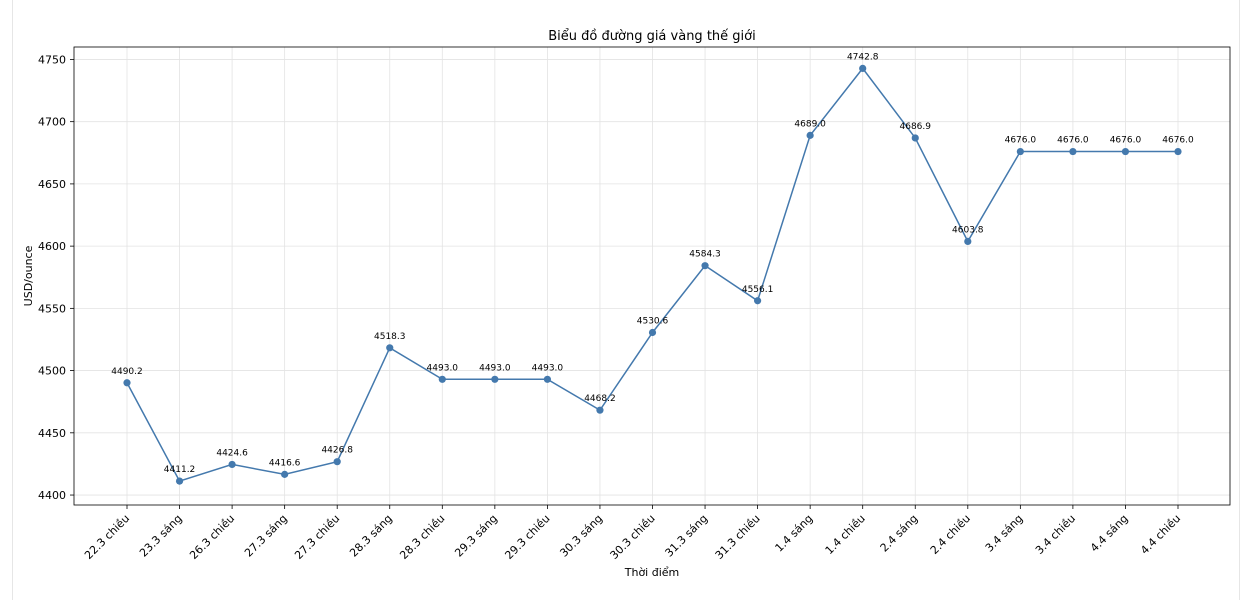 Image resolution: width=1242 pixels, height=600 pixels. Describe the element at coordinates (1004, 533) in the screenshot. I see `x-tick-label: 3.4 sáng` at that location.